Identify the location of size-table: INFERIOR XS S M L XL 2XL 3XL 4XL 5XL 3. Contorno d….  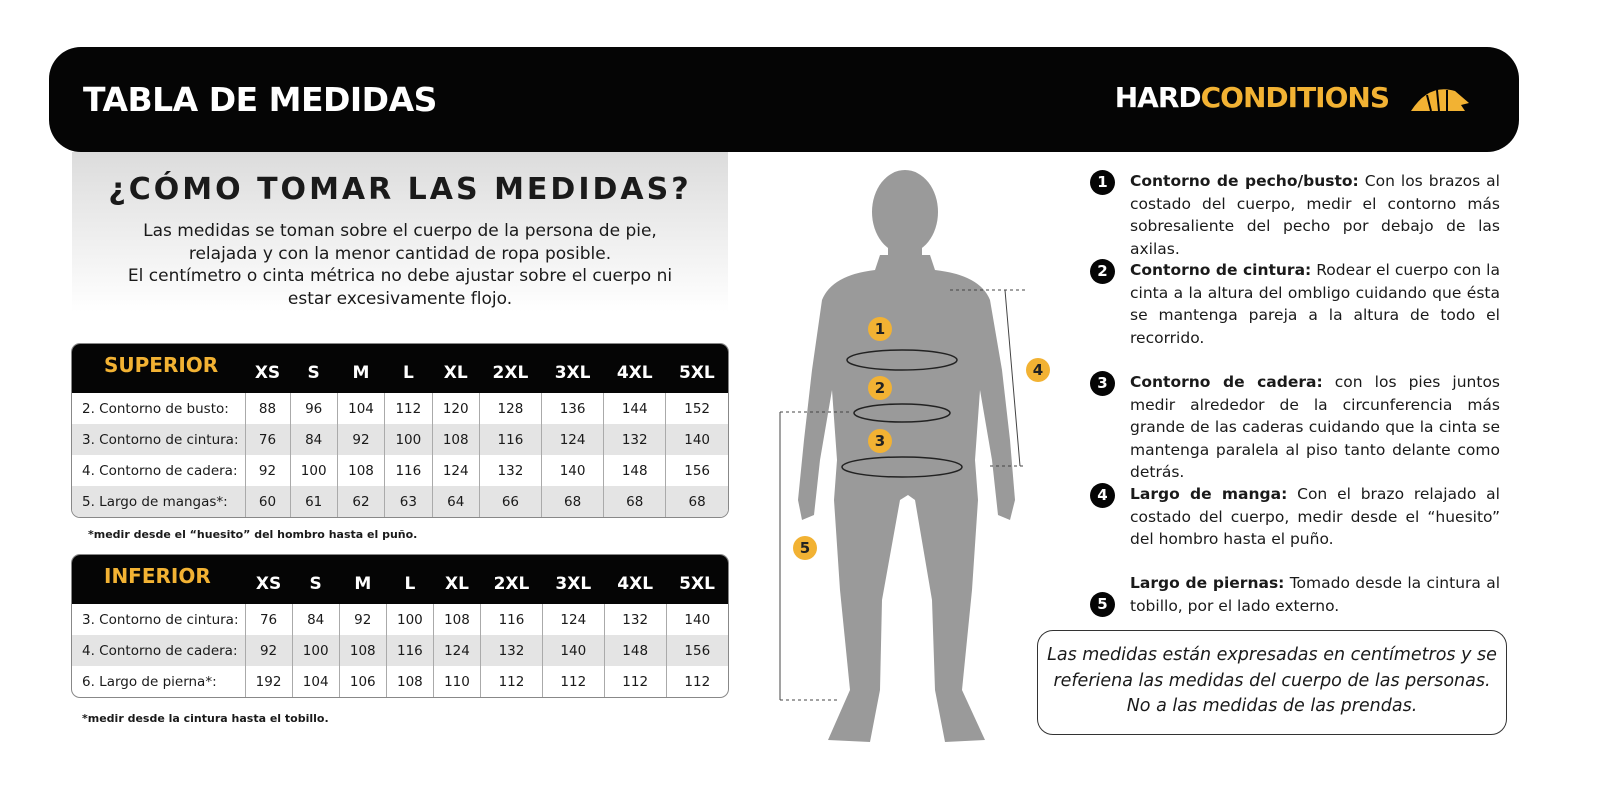
(400, 626).